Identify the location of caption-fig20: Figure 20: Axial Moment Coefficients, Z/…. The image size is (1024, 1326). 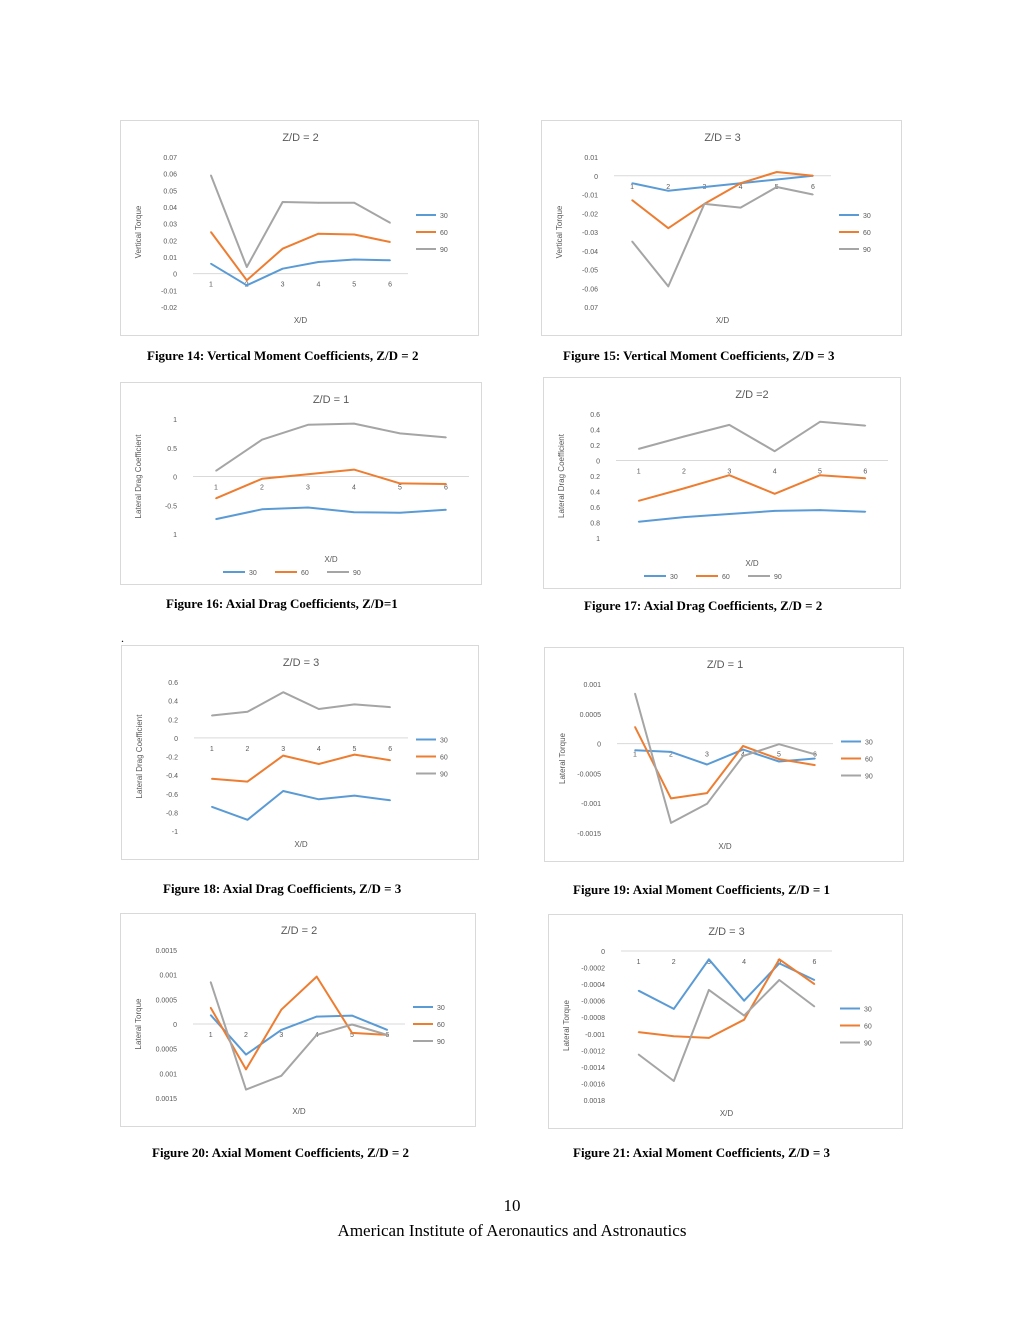
(281, 1152).